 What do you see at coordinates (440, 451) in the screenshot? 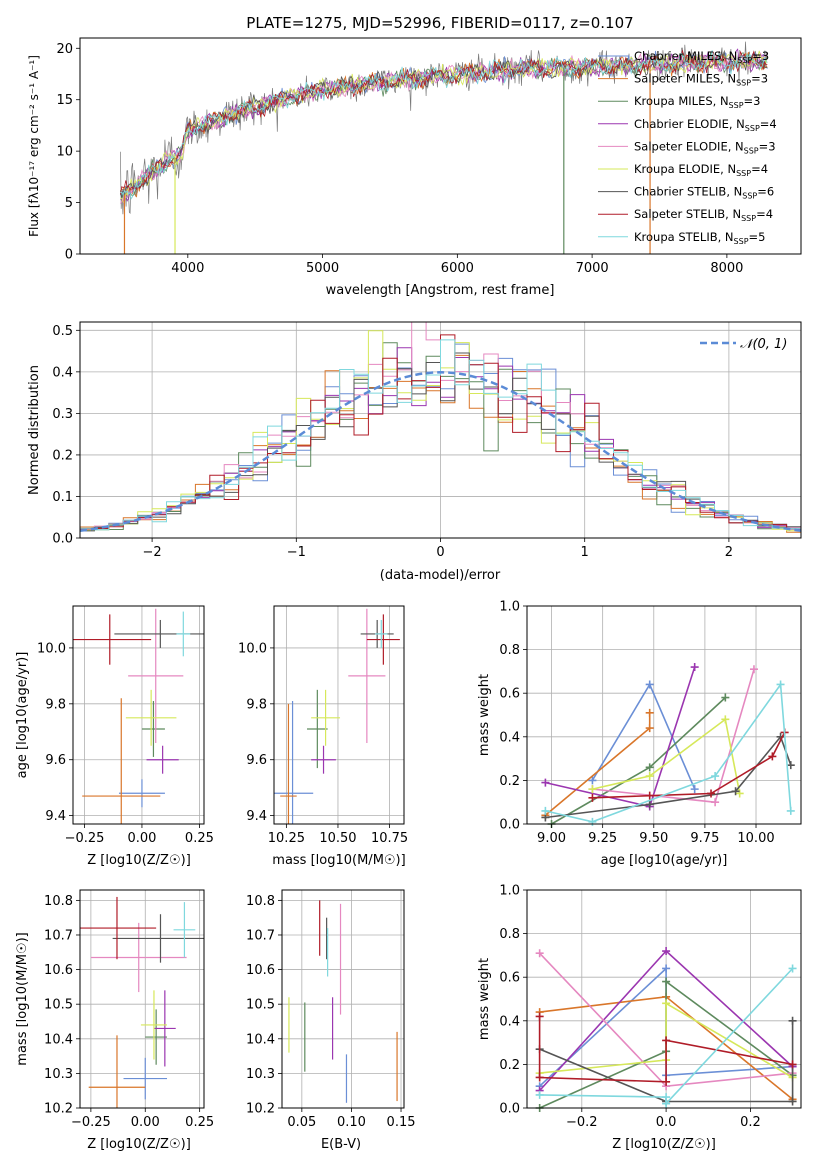
I see `gaussian-reference-curve` at bounding box center [440, 451].